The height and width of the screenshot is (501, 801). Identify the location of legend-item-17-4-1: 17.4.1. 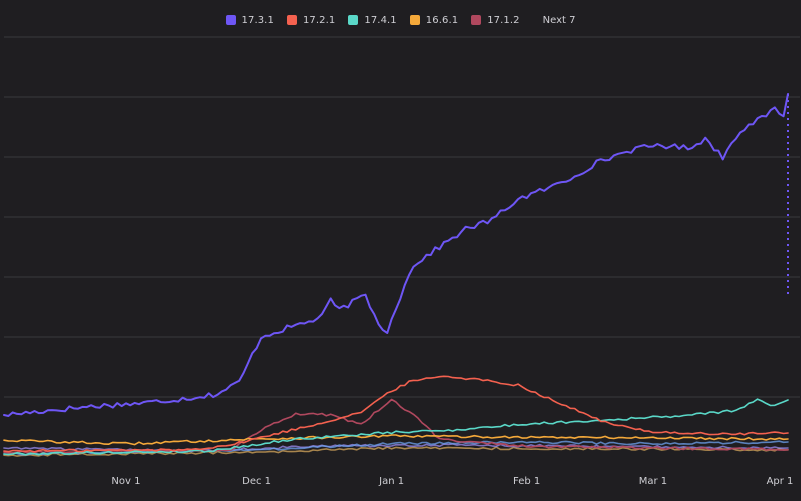
(372, 20).